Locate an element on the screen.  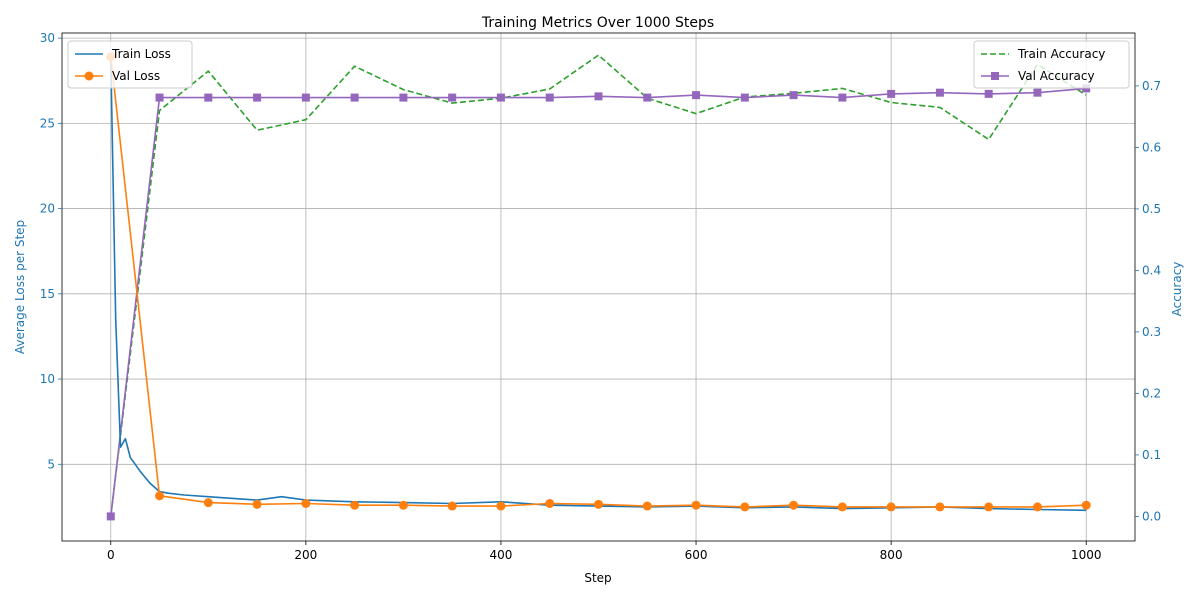
y-right-tick-label: 0.2 is located at coordinates (1151, 393).